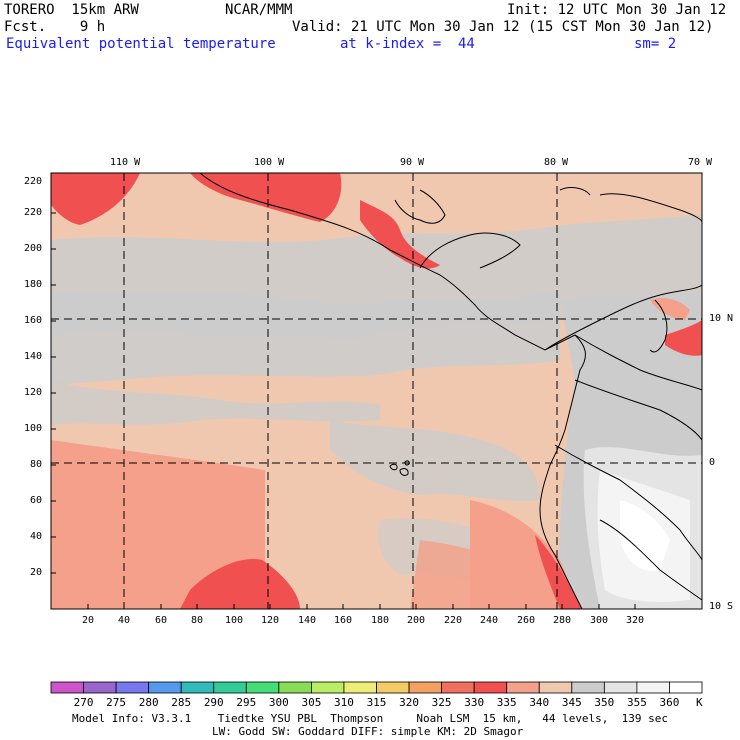 This screenshot has height=740, width=740. I want to click on colorbar-label: 270, so click(83, 702).